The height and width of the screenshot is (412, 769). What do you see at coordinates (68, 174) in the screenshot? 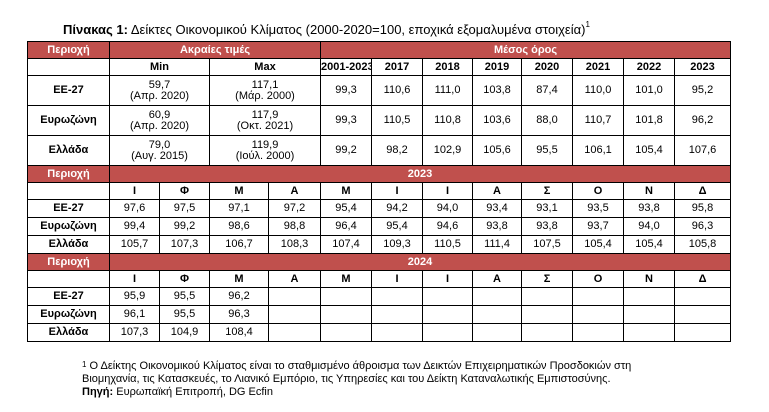
I see `region-header: Περιοχή` at bounding box center [68, 174].